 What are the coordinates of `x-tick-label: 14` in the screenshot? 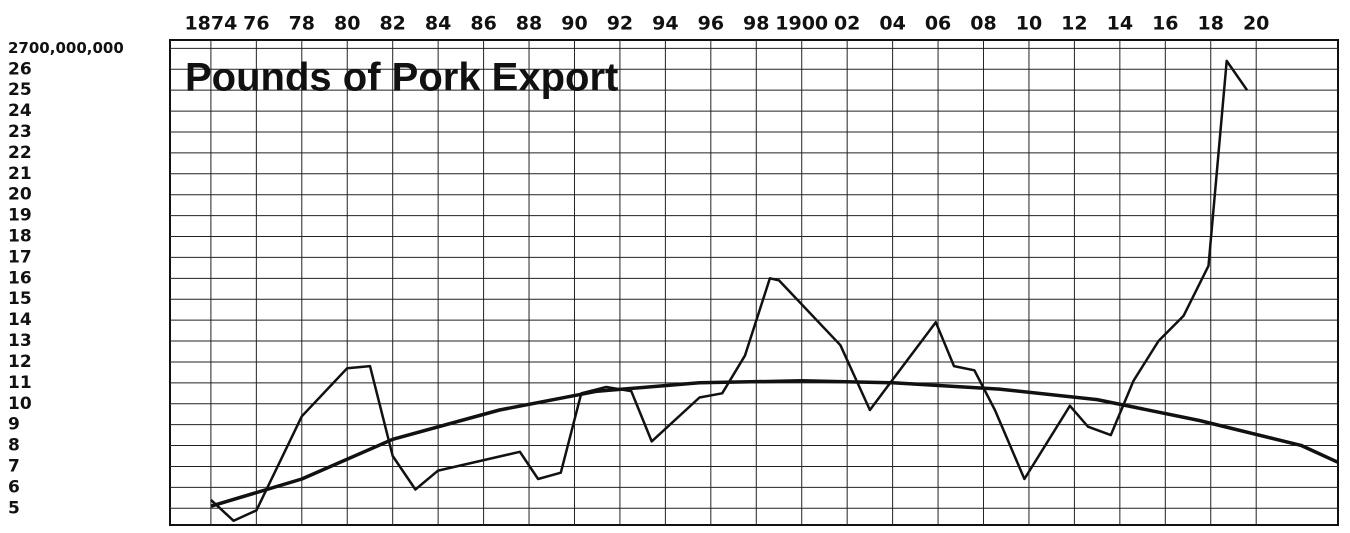 It's located at (1120, 24).